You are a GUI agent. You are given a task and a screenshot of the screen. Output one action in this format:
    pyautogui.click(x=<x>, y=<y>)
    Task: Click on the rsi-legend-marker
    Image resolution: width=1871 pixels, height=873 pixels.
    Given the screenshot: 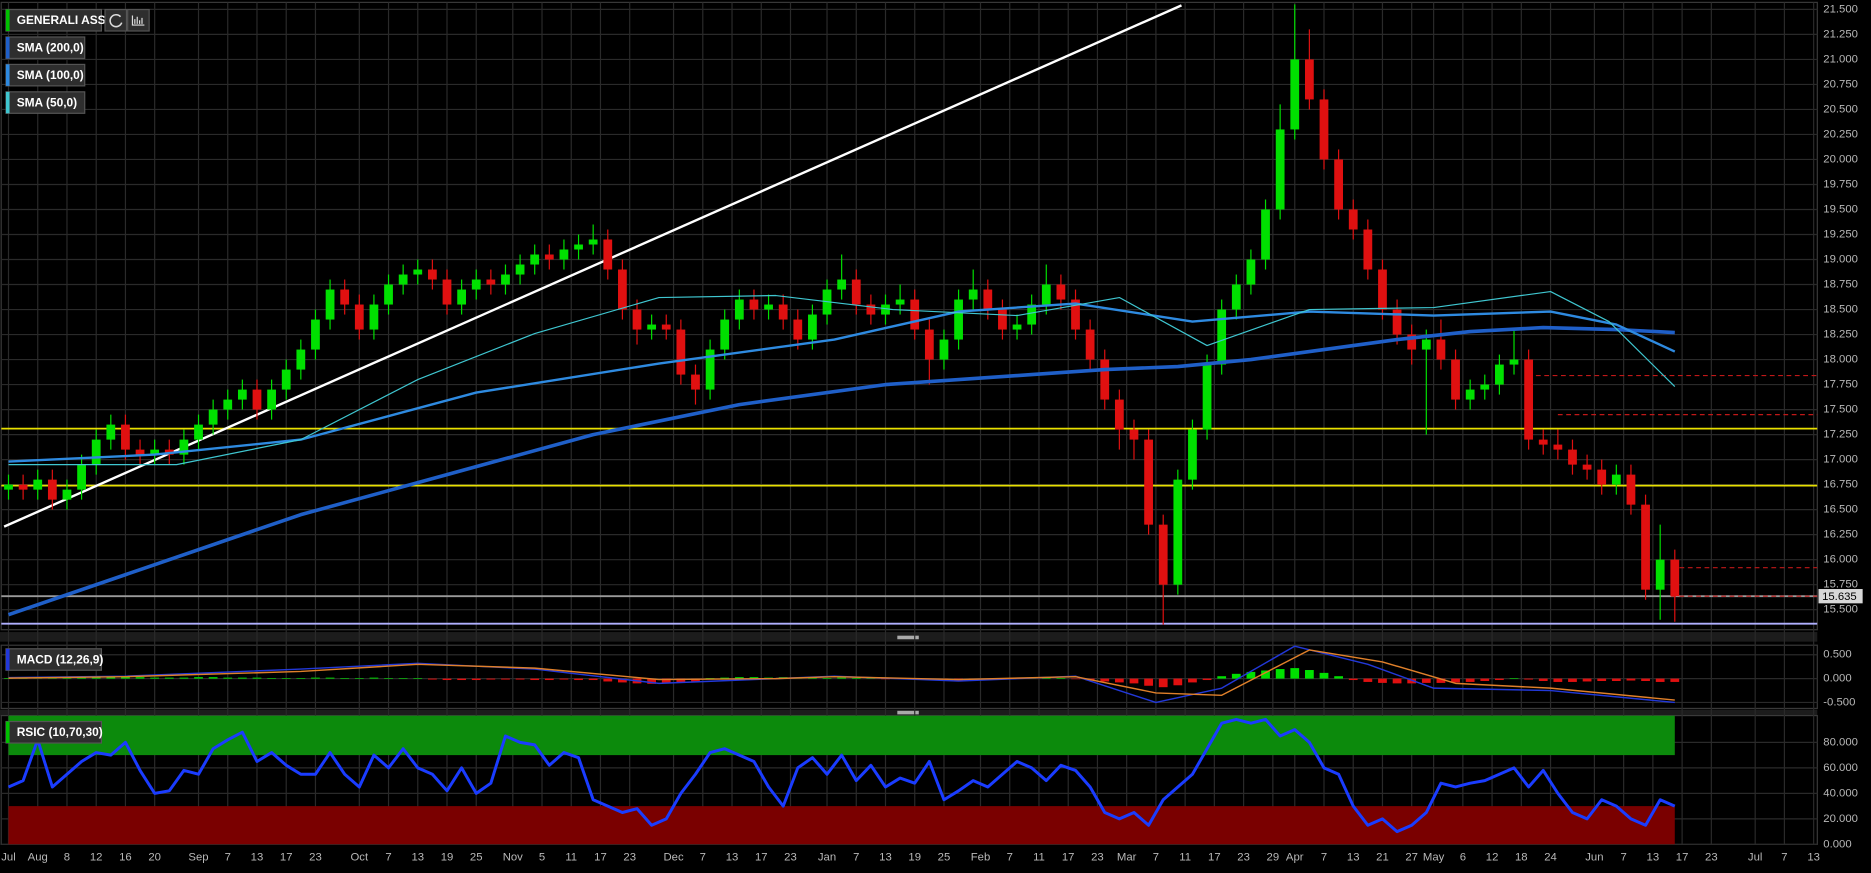 What is the action you would take?
    pyautogui.click(x=7, y=732)
    